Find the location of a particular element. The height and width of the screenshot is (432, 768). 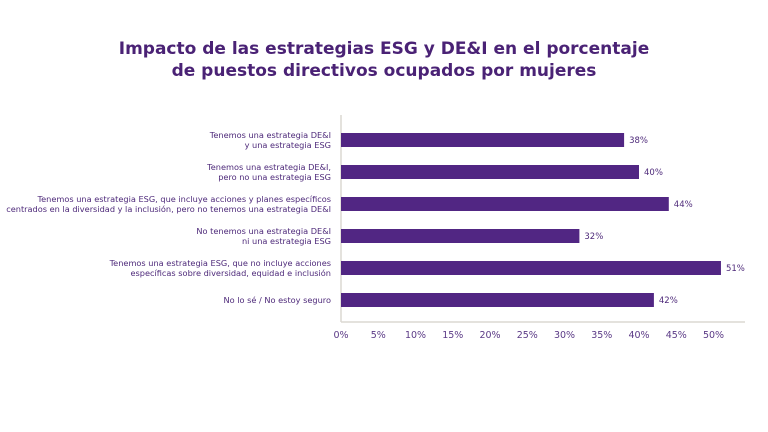

category-label-line: y una estrategia ESG is located at coordinates (288, 145).